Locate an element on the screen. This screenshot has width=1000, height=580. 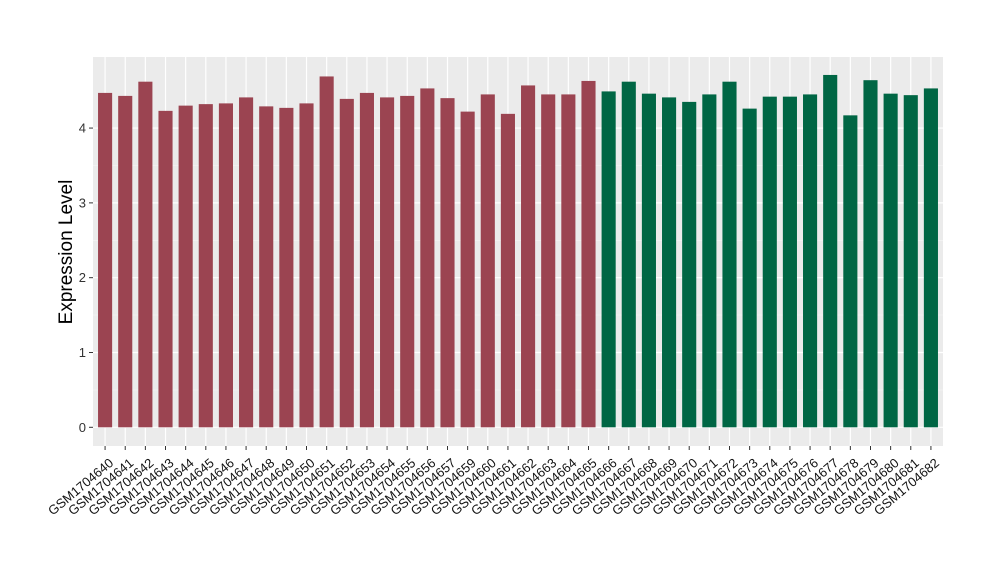
bar-GSM1704660 is located at coordinates (487, 261).